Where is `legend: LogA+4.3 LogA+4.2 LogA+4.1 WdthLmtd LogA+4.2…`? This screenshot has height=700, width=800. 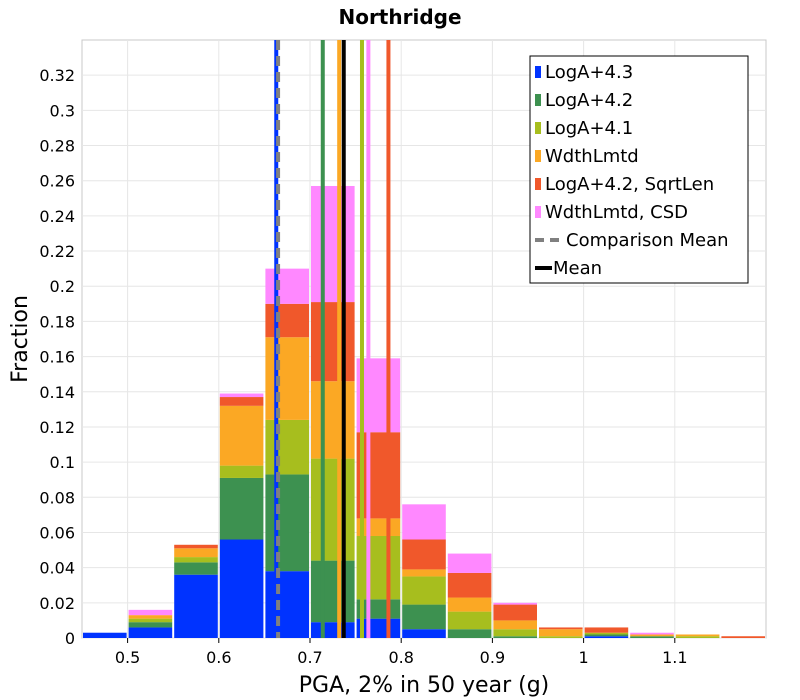 legend: LogA+4.3 LogA+4.2 LogA+4.1 WdthLmtd LogA+4.2… is located at coordinates (639, 169).